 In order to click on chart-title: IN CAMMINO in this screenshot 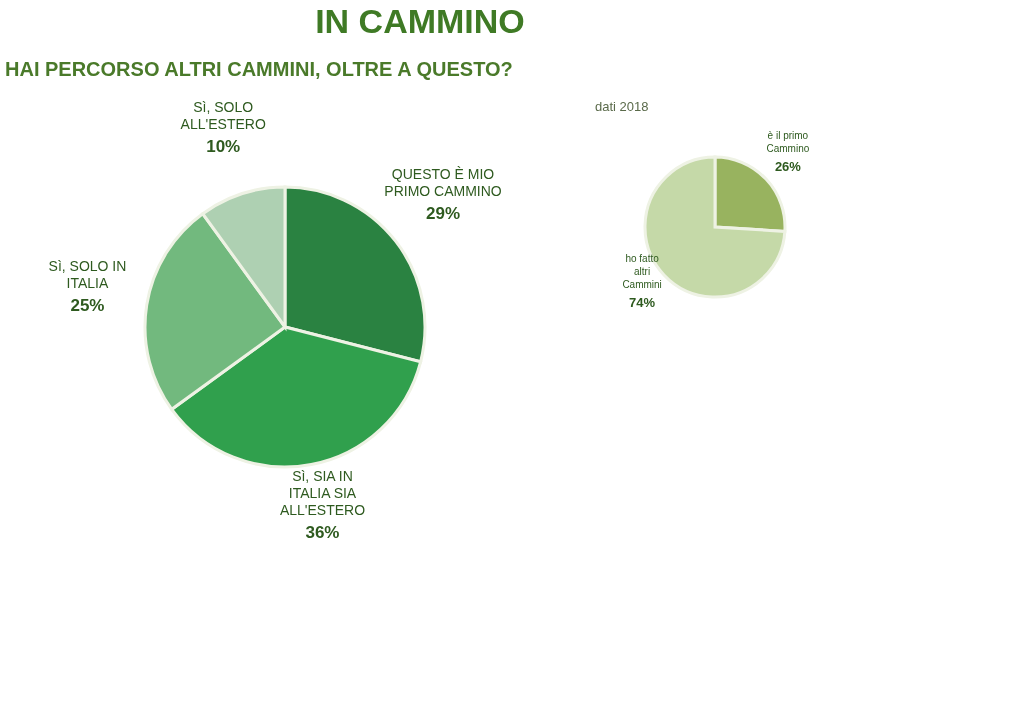, I will do `click(420, 20)`.